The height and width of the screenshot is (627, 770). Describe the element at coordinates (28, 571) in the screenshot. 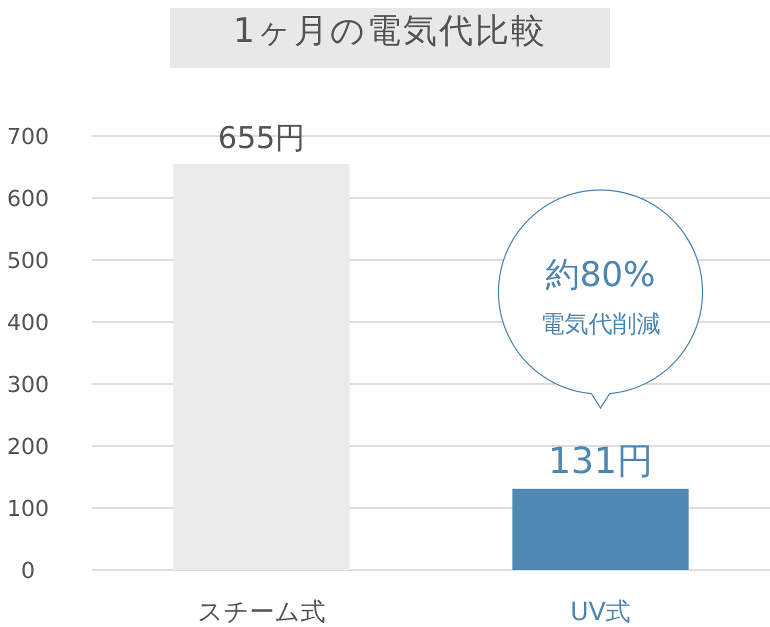

I see `y-tick-label: 0` at that location.